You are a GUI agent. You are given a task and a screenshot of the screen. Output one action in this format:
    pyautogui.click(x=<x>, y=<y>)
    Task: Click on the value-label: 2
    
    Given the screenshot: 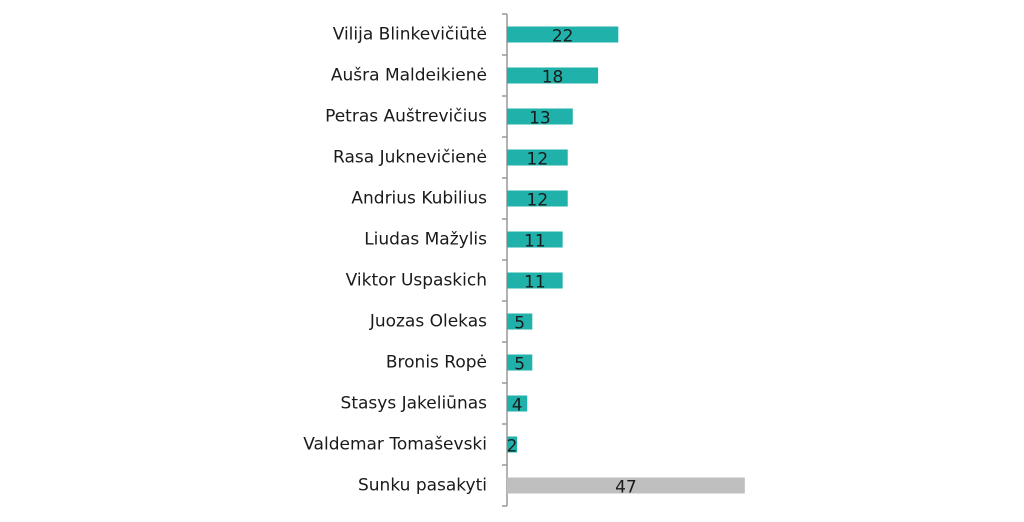 What is the action you would take?
    pyautogui.click(x=512, y=447)
    